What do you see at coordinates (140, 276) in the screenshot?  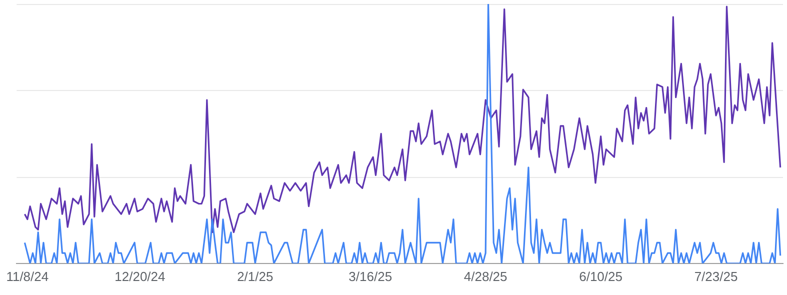 I see `x-tick-label: 12/20/24` at bounding box center [140, 276].